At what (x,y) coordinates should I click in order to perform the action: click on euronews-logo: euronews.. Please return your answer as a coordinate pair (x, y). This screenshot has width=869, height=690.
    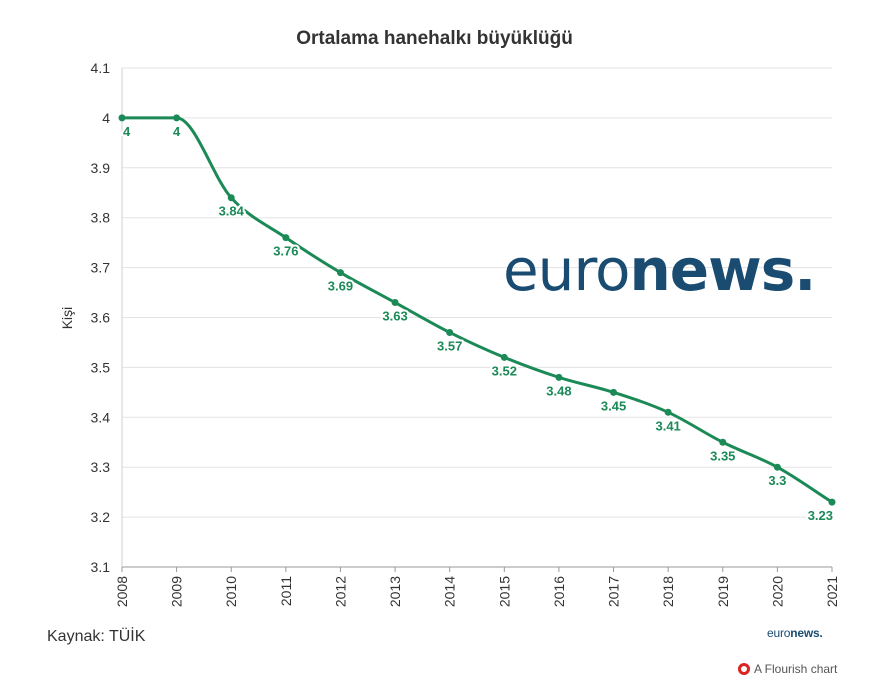
    Looking at the image, I should click on (795, 633).